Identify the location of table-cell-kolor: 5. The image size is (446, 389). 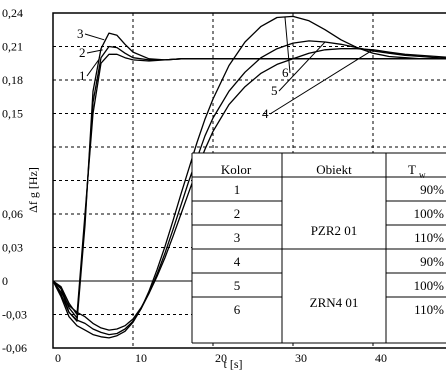
(237, 285).